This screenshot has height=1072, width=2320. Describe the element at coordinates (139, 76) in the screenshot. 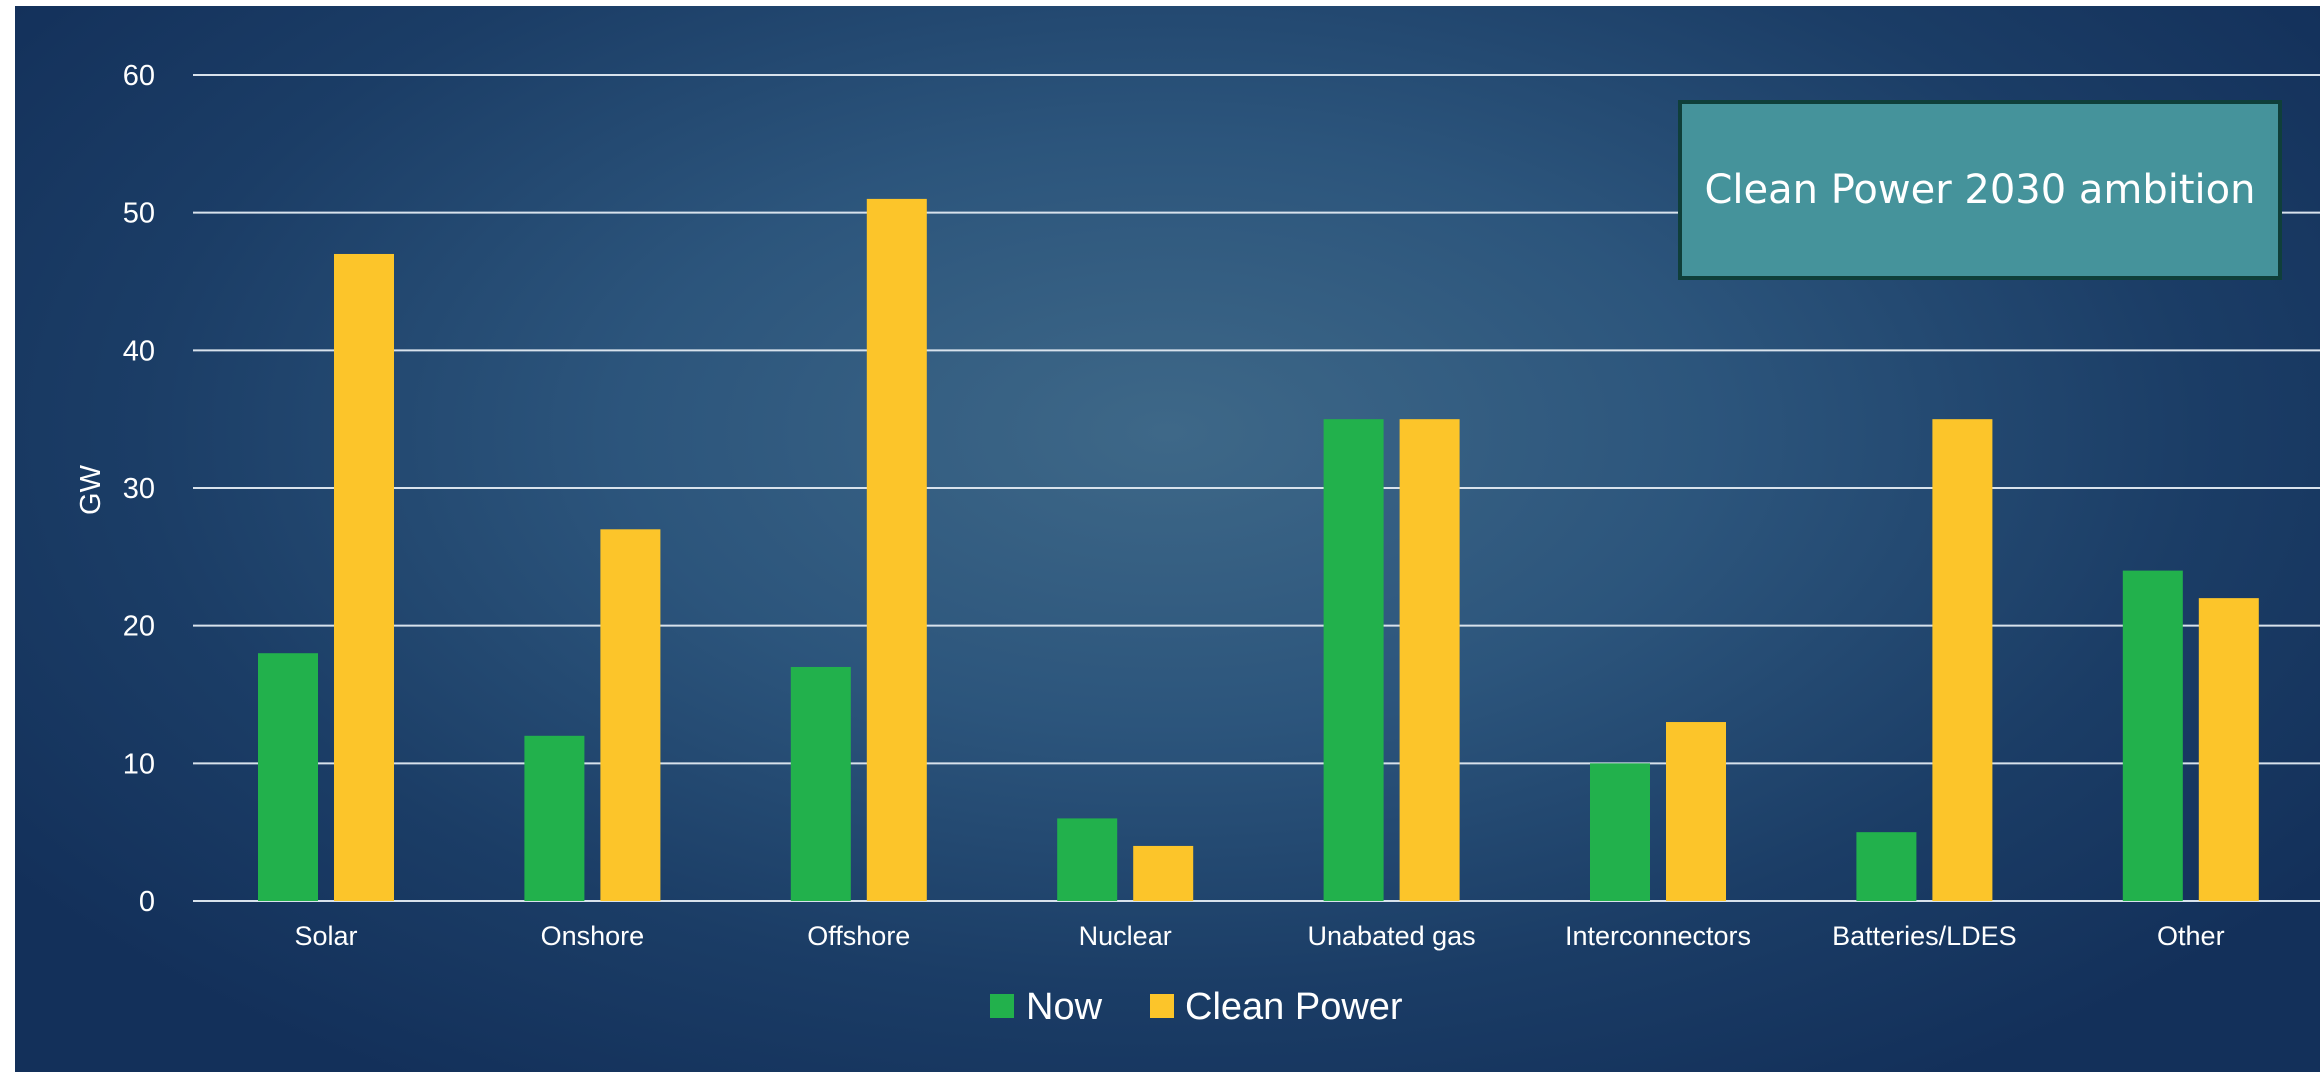

I see `y-tick-label: 60` at that location.